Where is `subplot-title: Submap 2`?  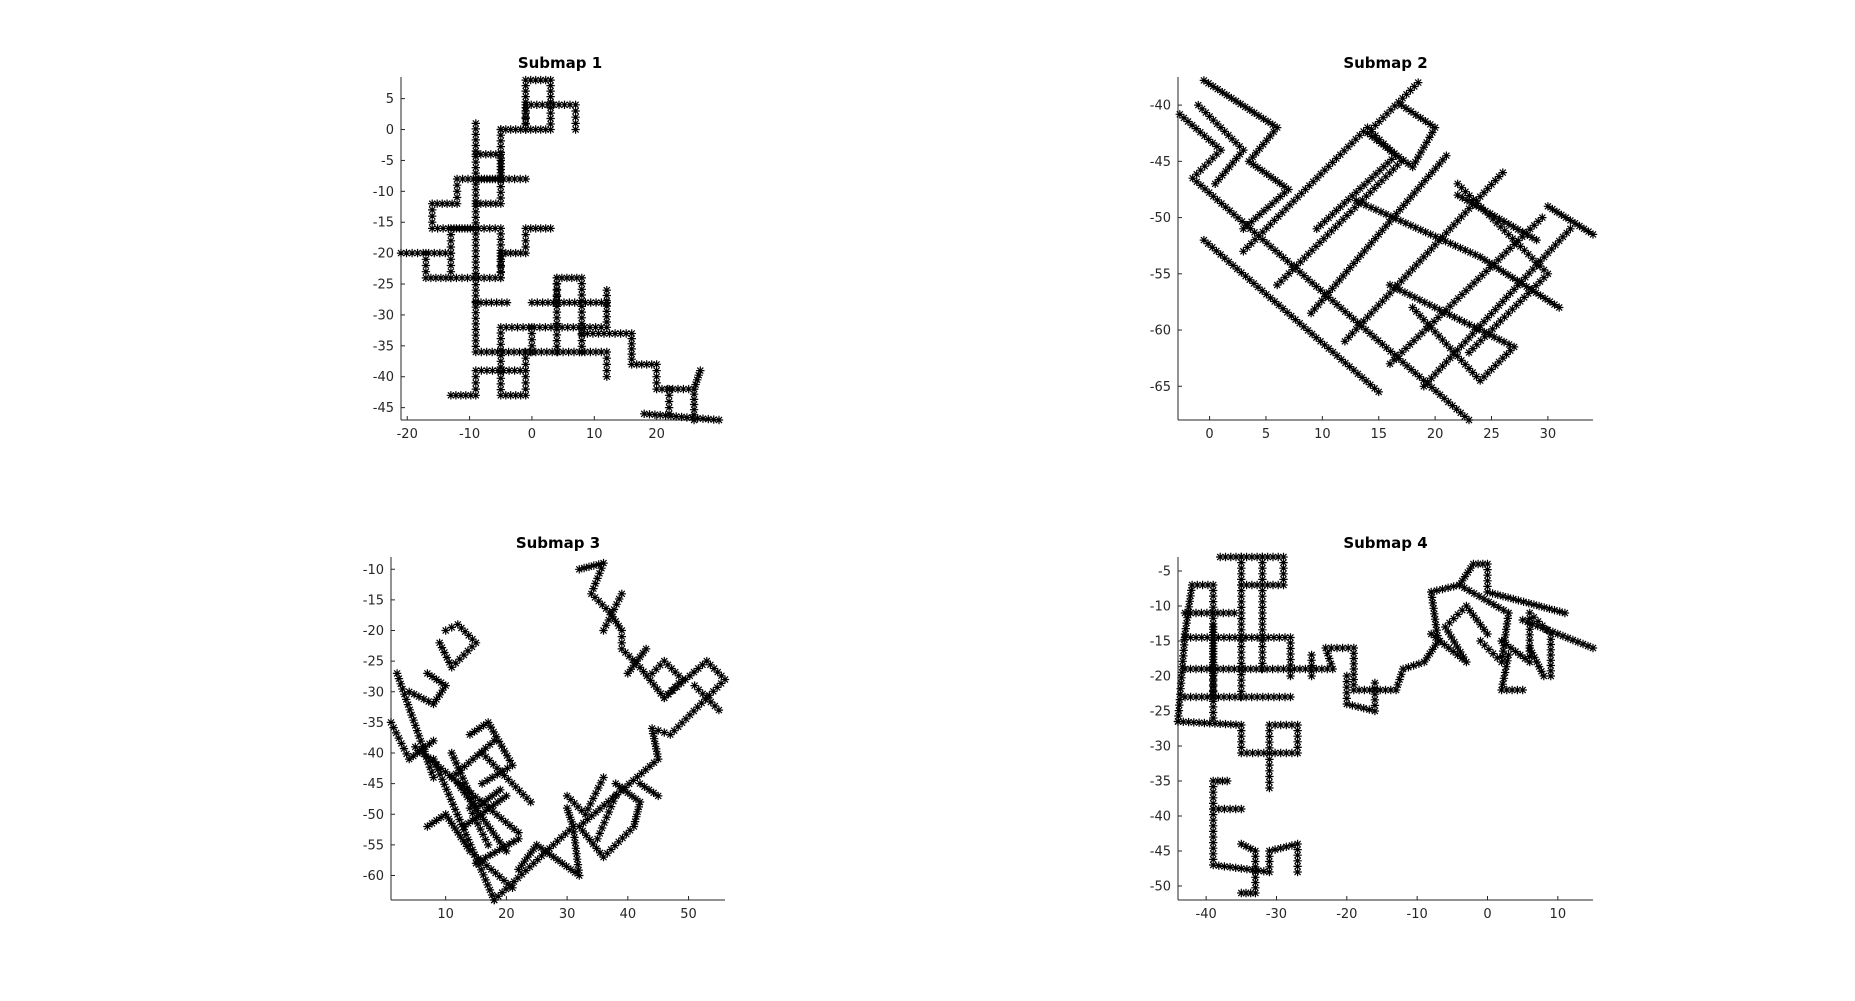
subplot-title: Submap 2 is located at coordinates (1385, 63).